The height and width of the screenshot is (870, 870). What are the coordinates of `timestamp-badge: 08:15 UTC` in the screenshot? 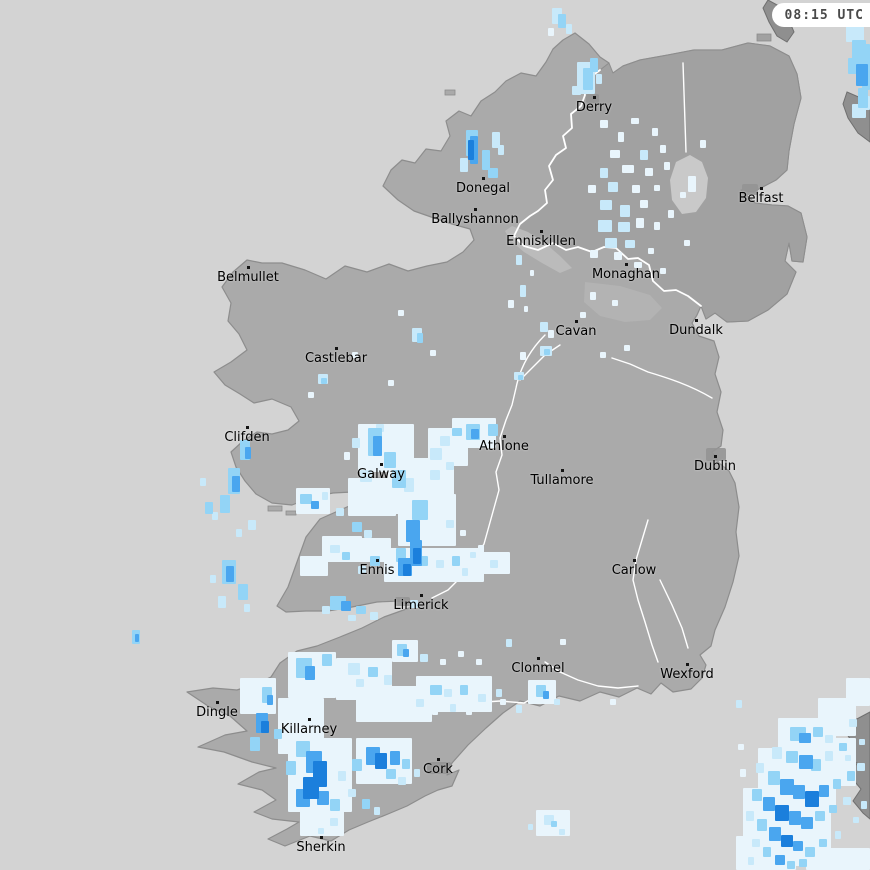 It's located at (820, 15).